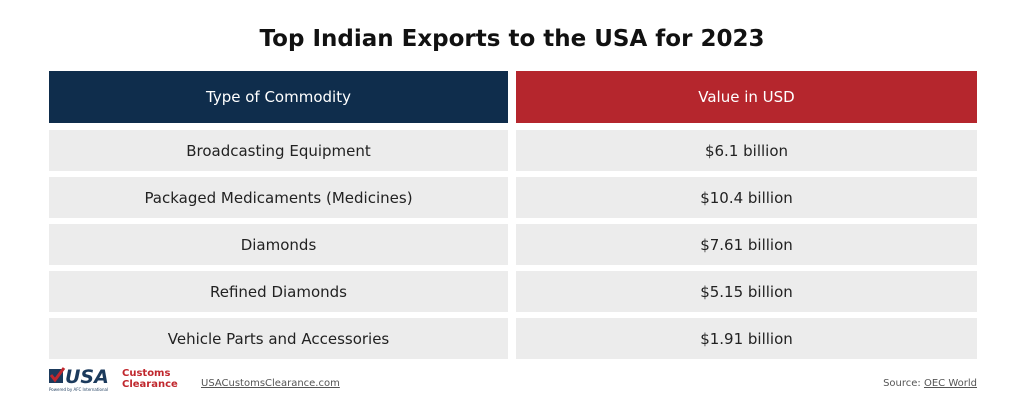 This screenshot has height=419, width=1024. I want to click on logo-check, so click(57, 375).